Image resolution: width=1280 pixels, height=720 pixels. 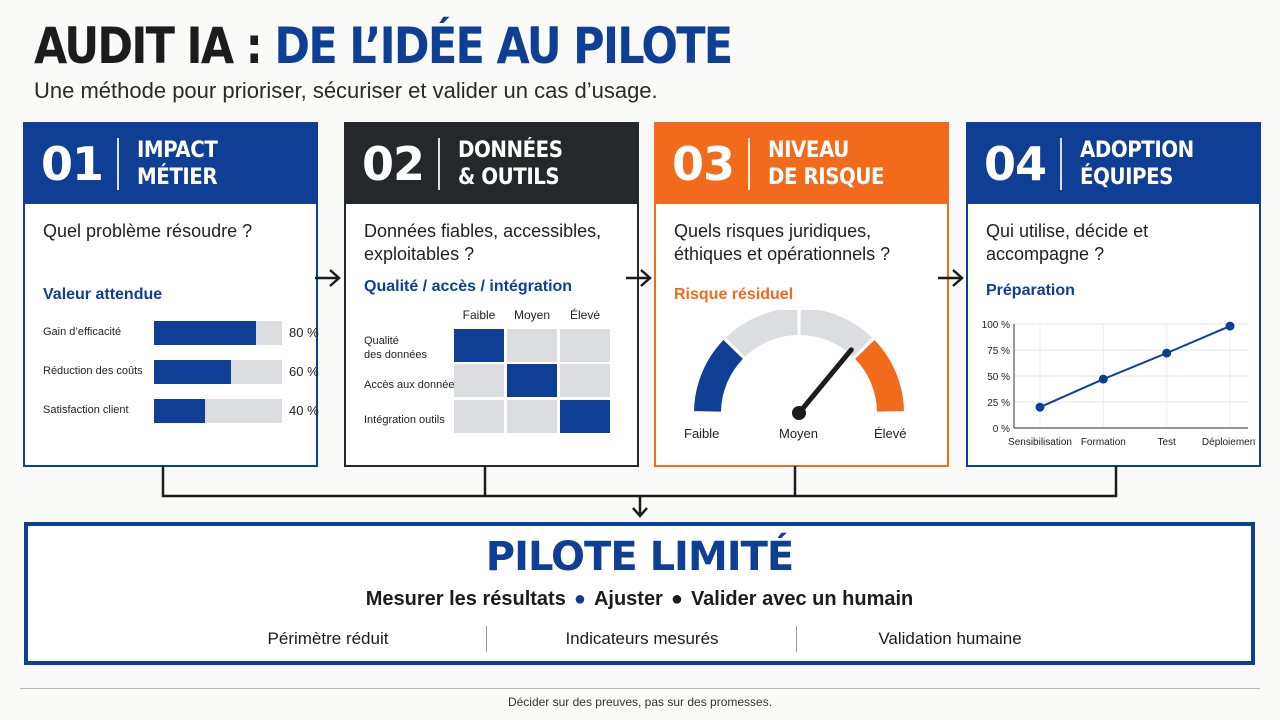 I want to click on matrix-column-label: Faible, so click(x=479, y=315).